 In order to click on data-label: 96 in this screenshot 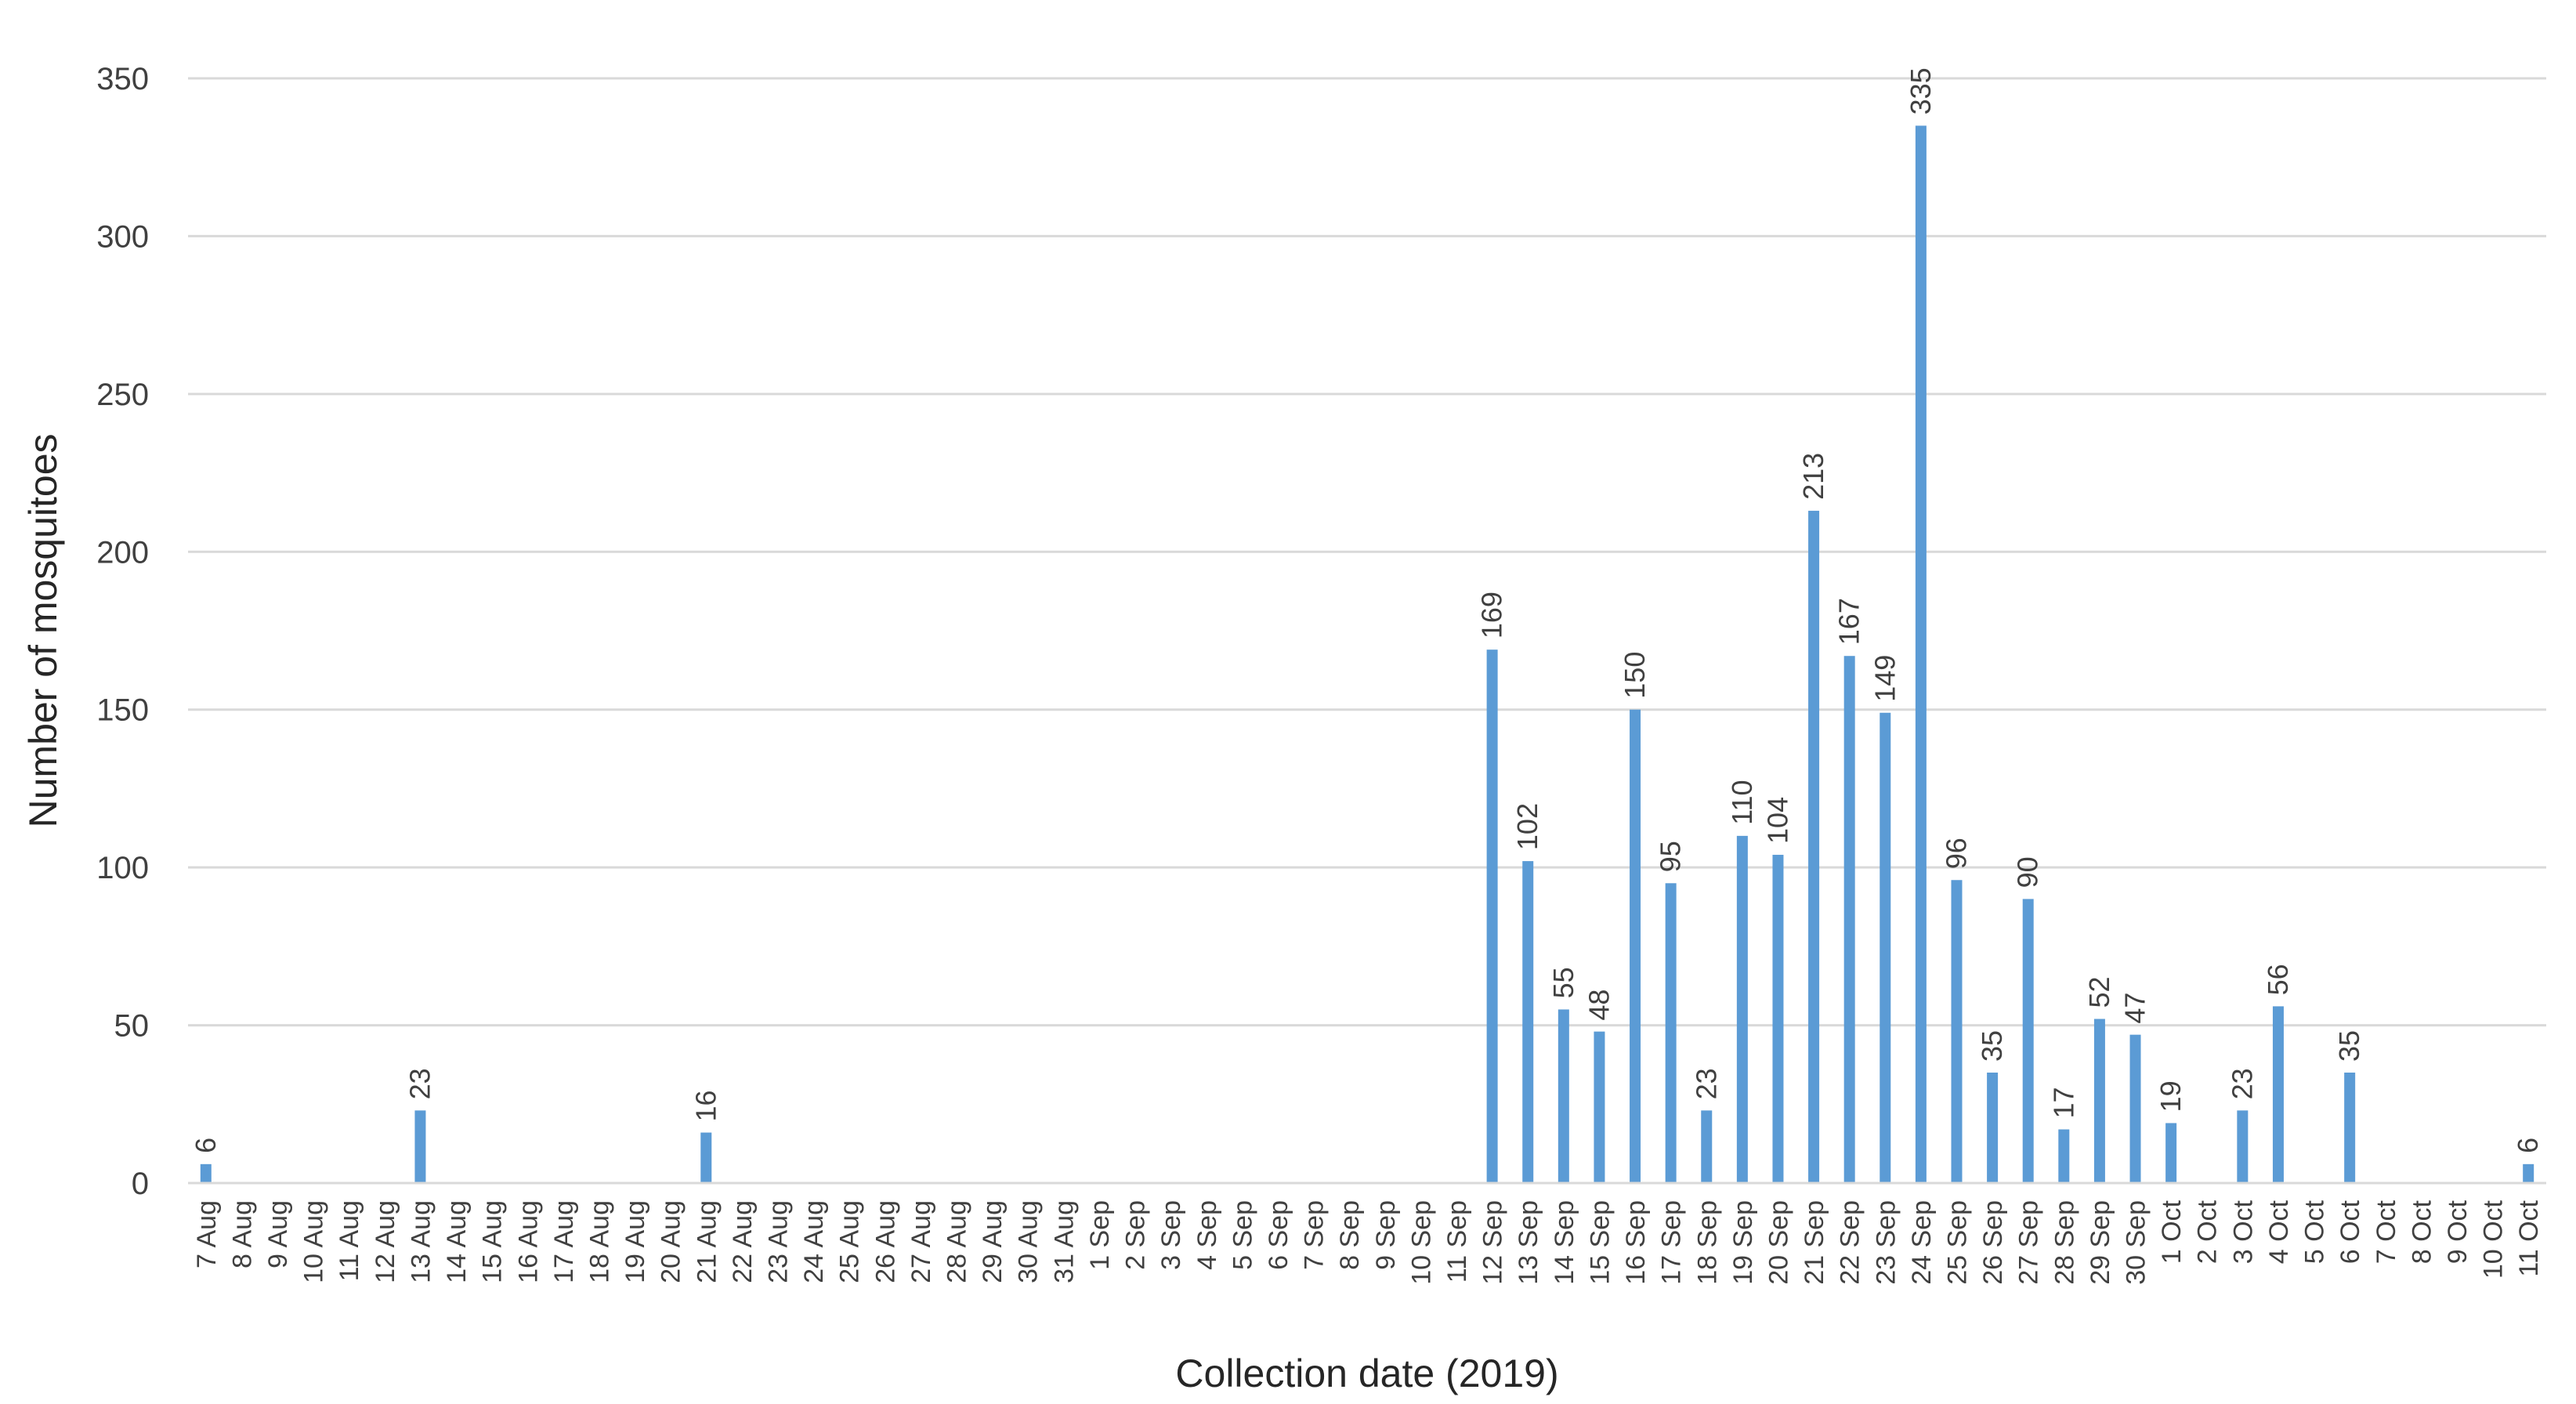, I will do `click(1957, 853)`.